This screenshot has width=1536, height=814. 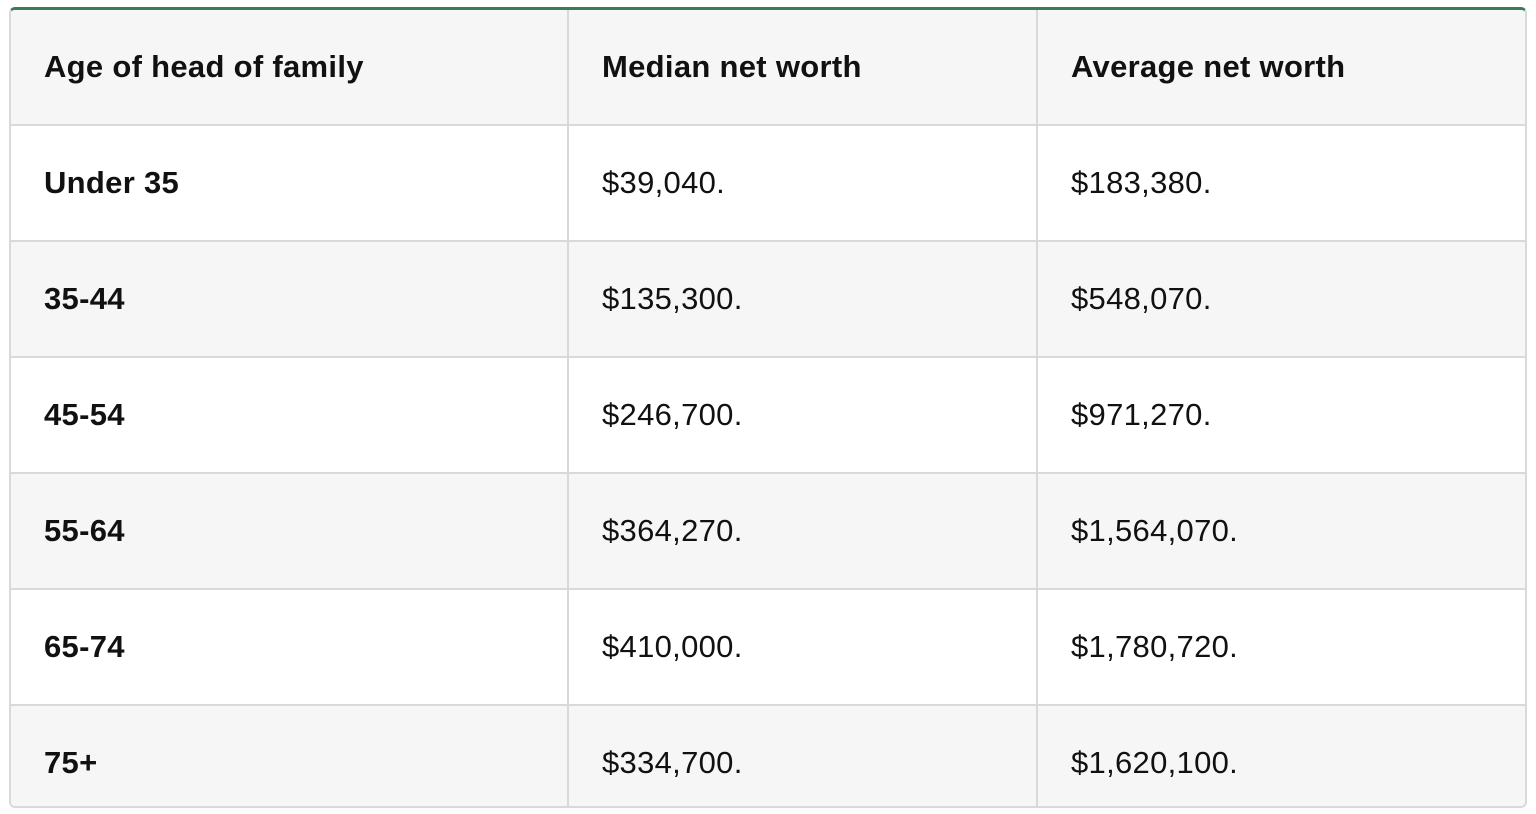 I want to click on table-row: 55-64 $364,270. $1,564,070., so click(x=768, y=531).